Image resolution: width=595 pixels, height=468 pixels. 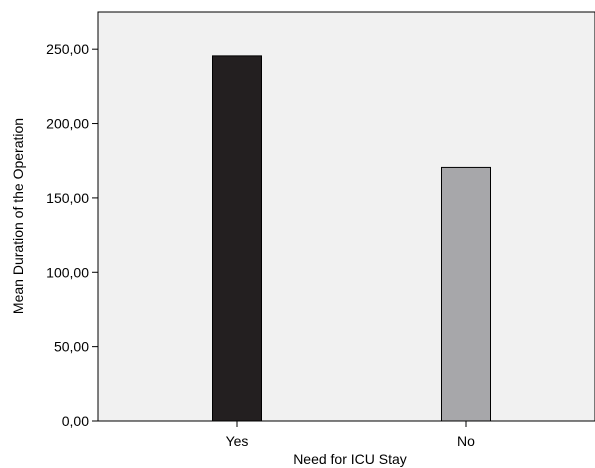 What do you see at coordinates (67, 198) in the screenshot?
I see `y-tick-label: 150,00` at bounding box center [67, 198].